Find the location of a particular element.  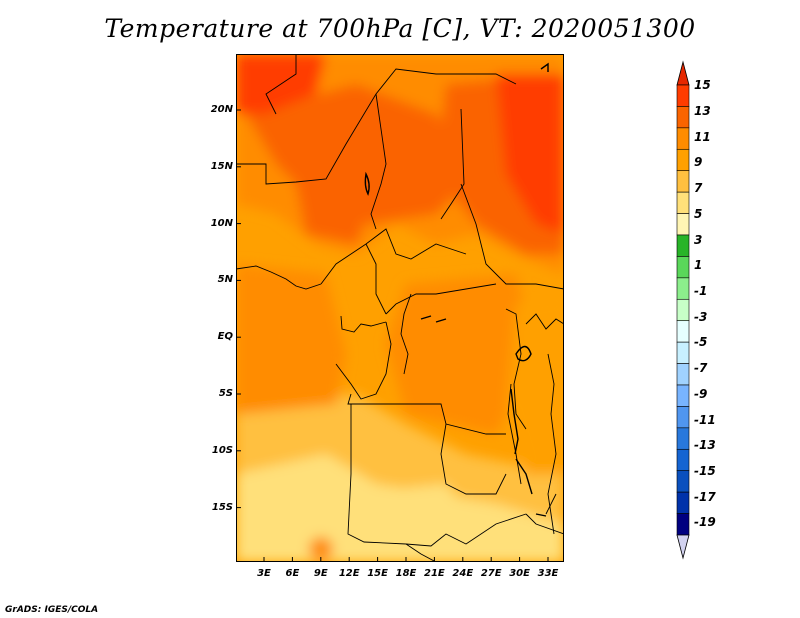

latitude-tick-label: 15N is located at coordinates (221, 166).